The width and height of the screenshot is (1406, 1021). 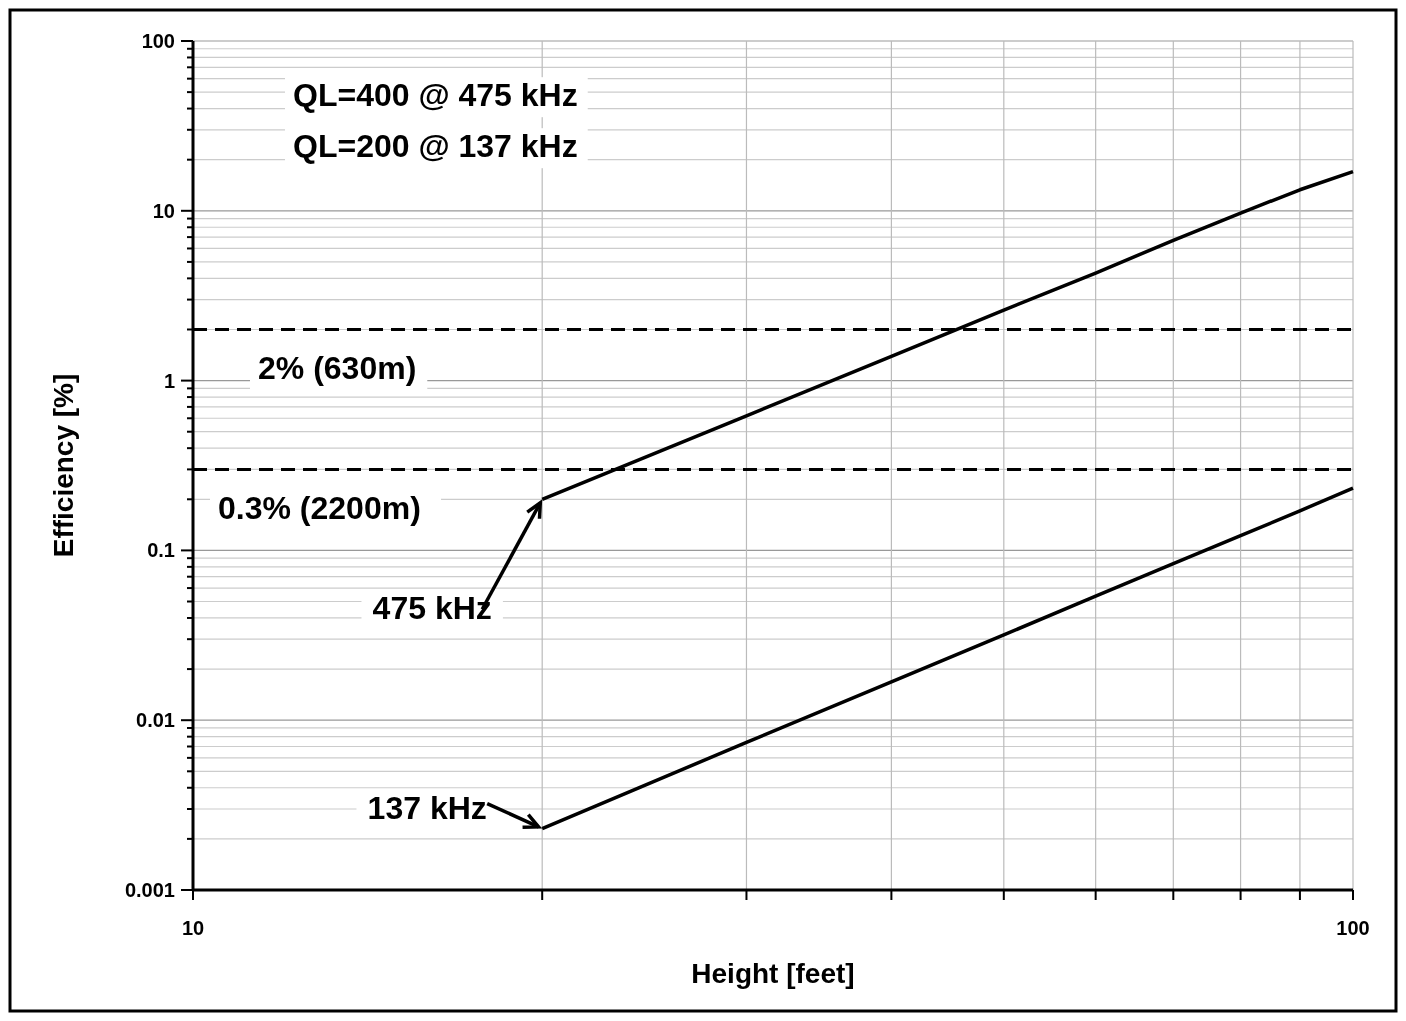 I want to click on y-tick-label: 10, so click(x=163, y=210).